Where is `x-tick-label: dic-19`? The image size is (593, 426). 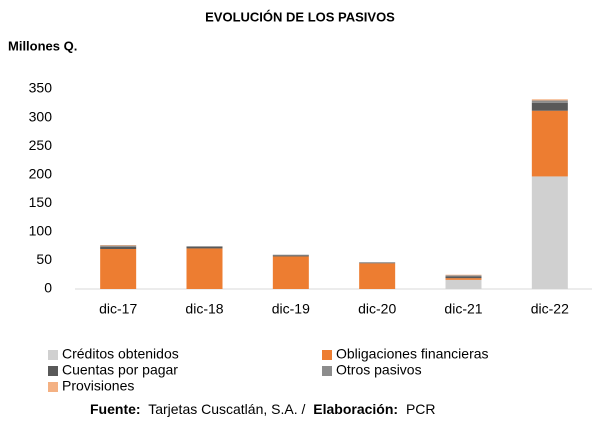 x-tick-label: dic-19 is located at coordinates (291, 309).